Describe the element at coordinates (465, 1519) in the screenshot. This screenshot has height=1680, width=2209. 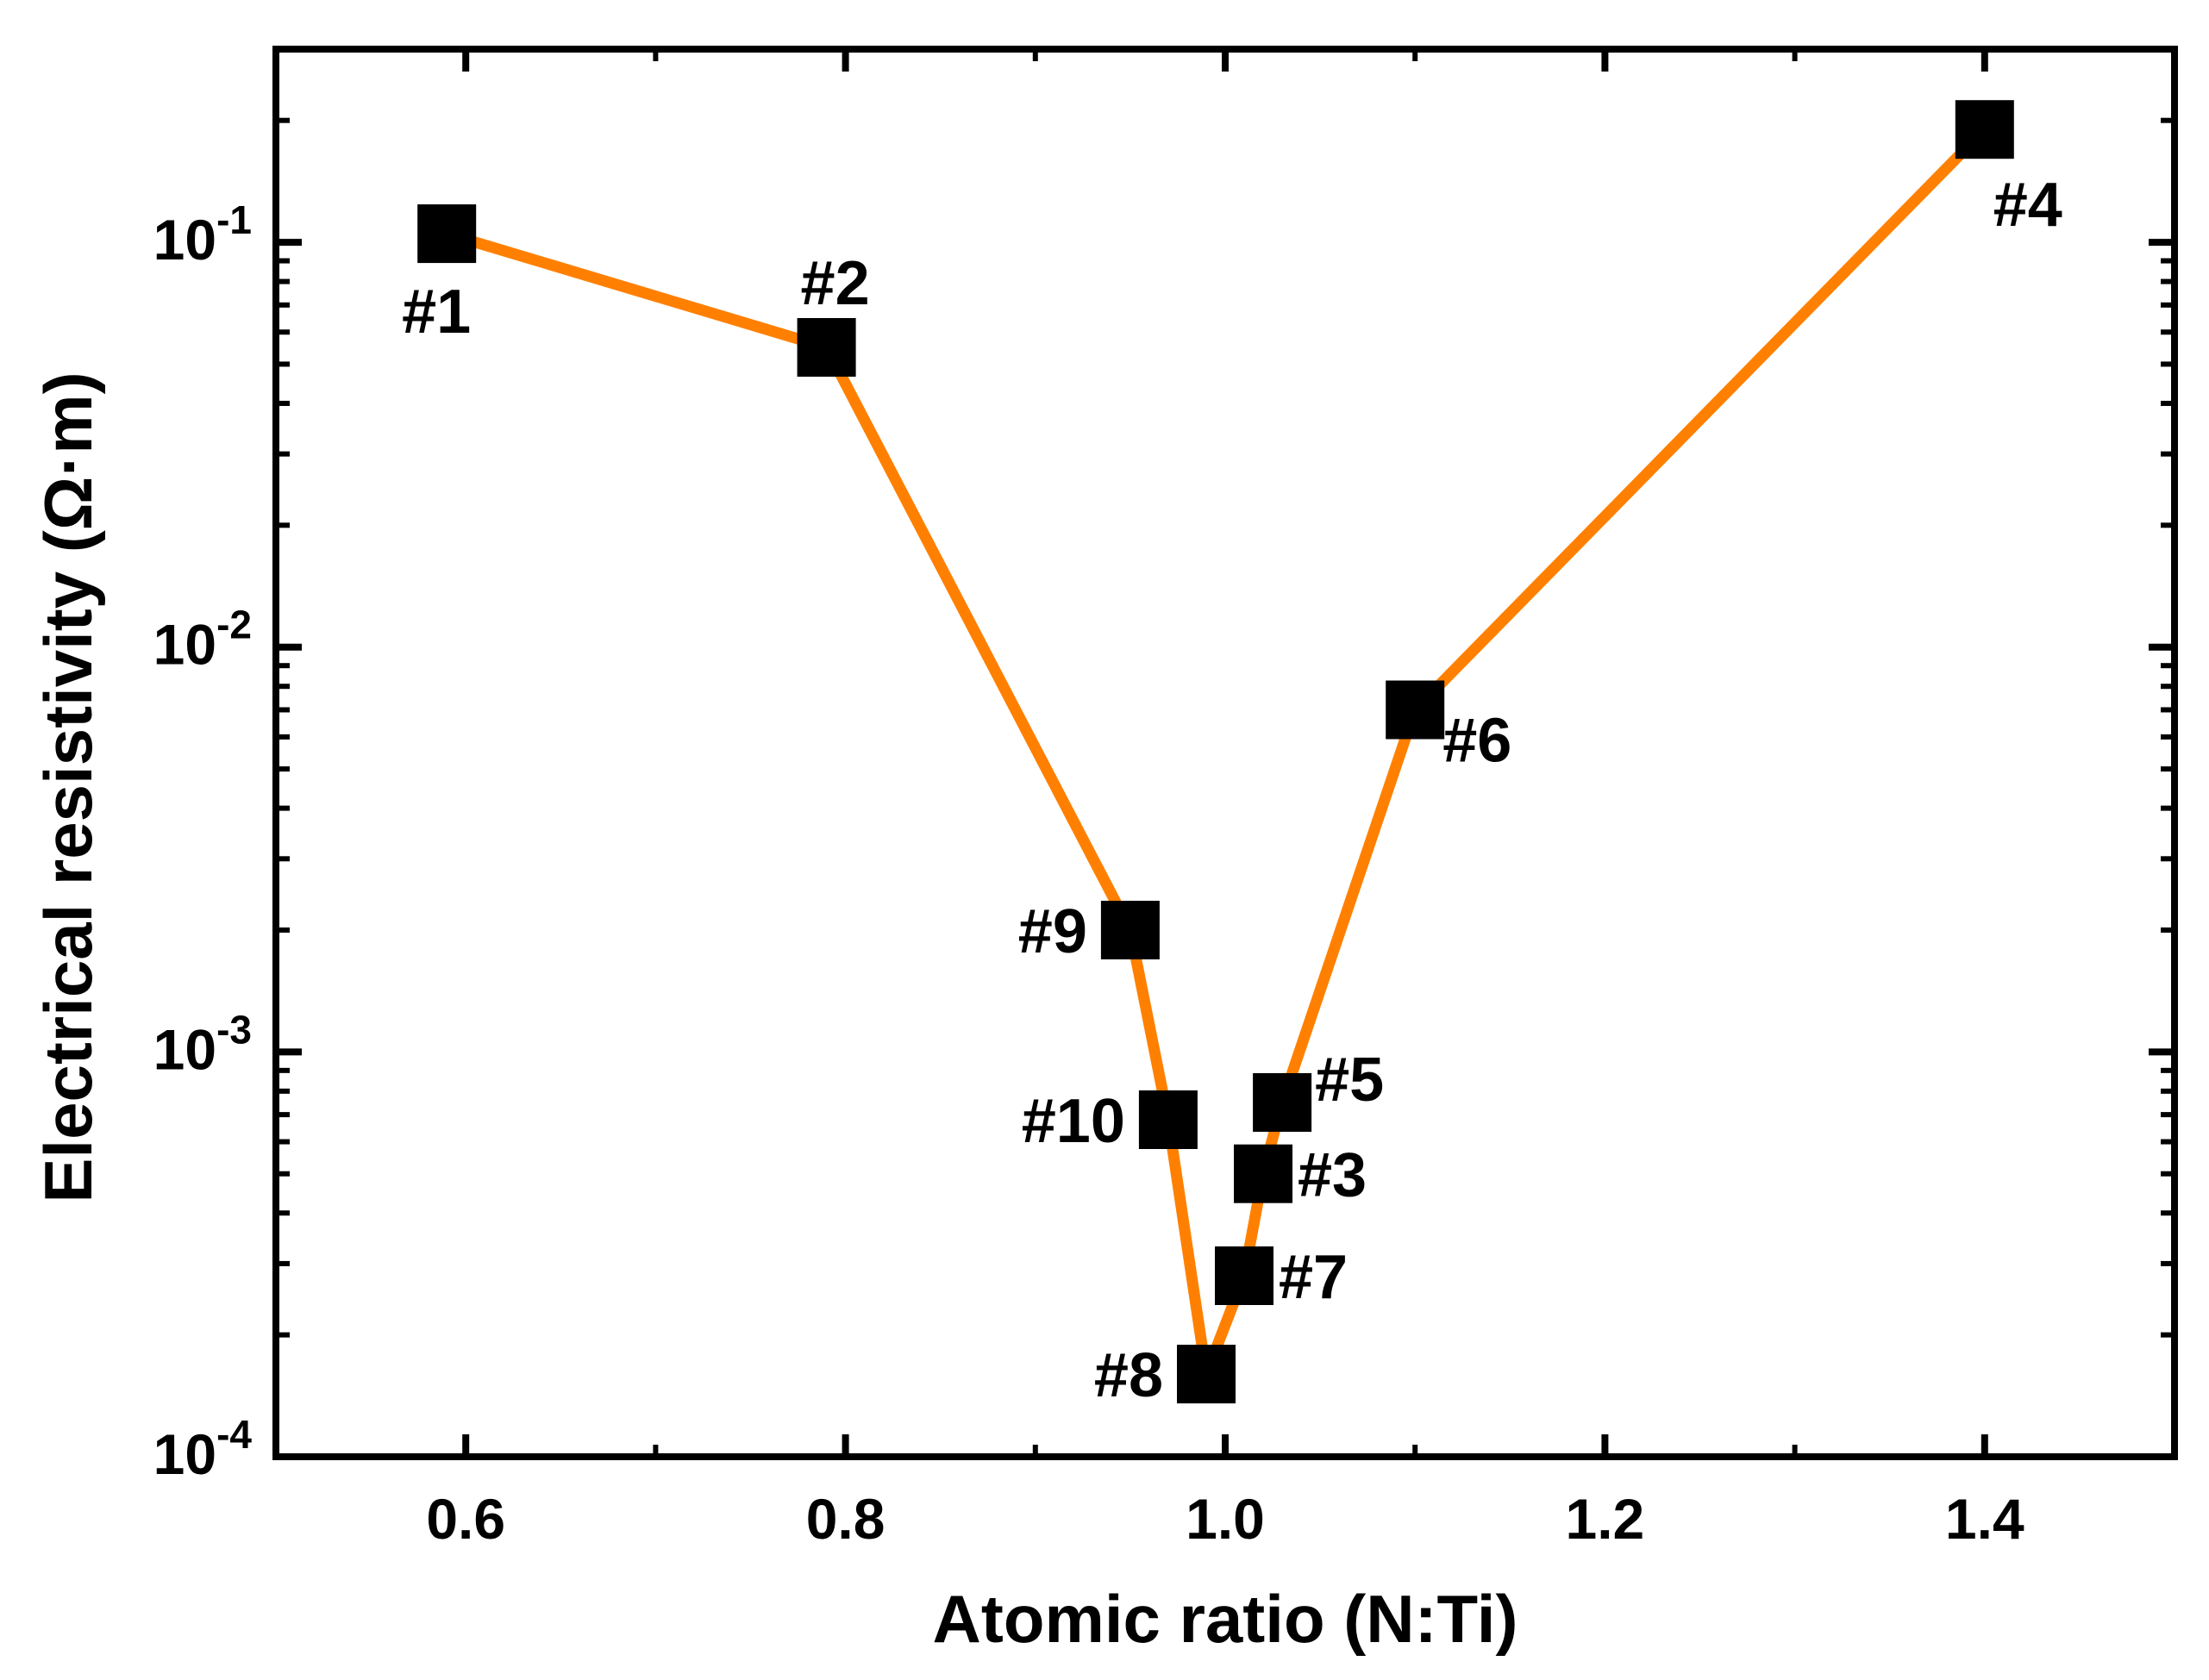
I see `x-tick-label: 0.6` at that location.